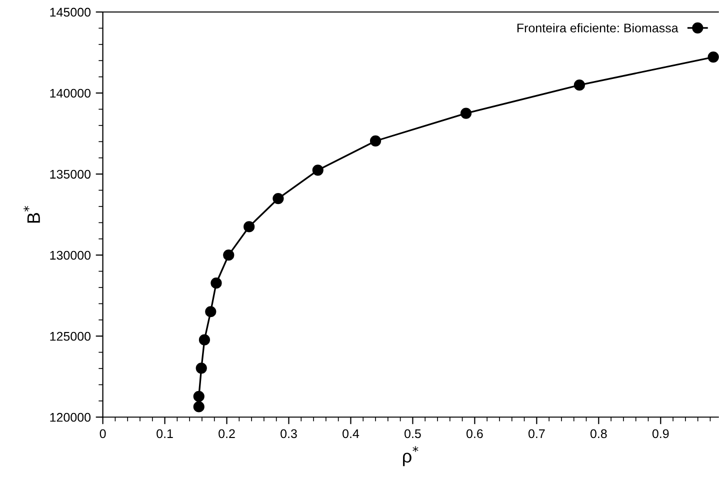  What do you see at coordinates (70, 336) in the screenshot?
I see `y-tick-label: 125000` at bounding box center [70, 336].